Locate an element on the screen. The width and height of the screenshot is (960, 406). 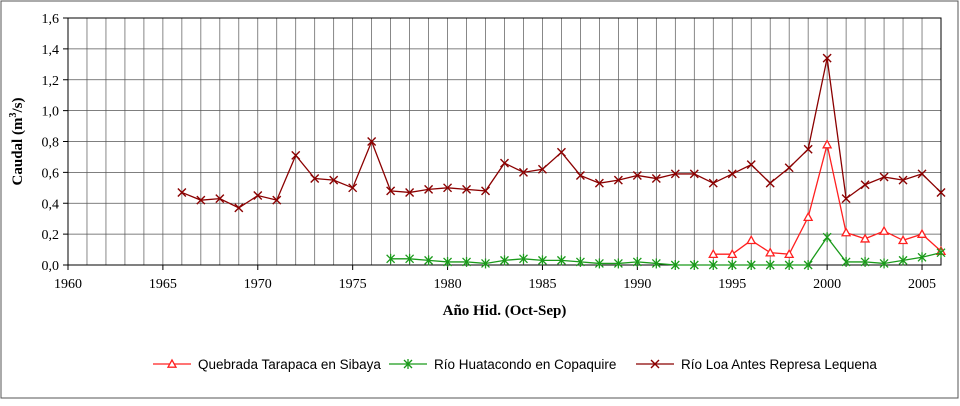
x-tick-label: 1995 is located at coordinates (732, 284).